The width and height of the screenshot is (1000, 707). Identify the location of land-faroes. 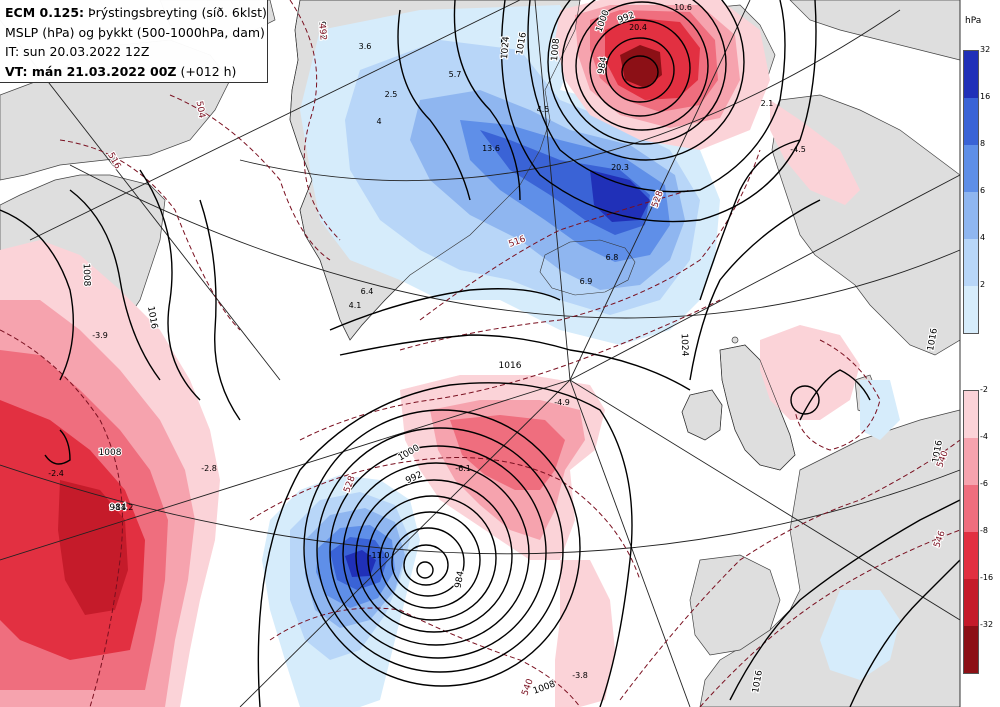
(735, 340).